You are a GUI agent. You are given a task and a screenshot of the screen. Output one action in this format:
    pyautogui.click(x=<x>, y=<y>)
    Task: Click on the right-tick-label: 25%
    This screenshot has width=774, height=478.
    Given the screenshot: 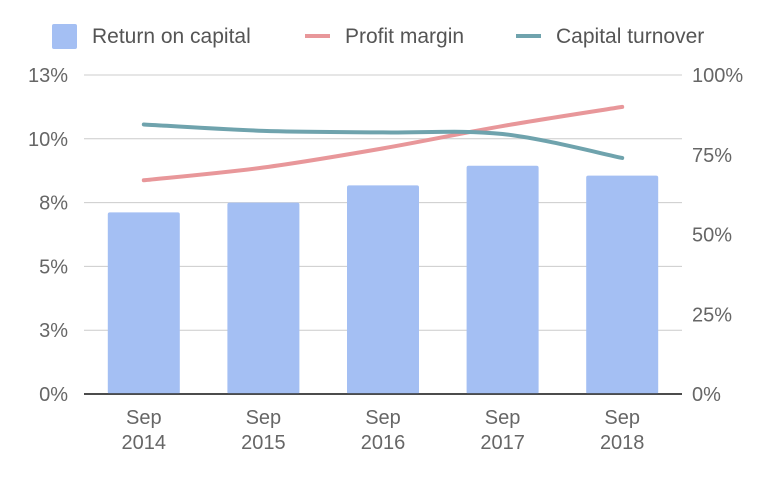 What is the action you would take?
    pyautogui.click(x=712, y=315)
    